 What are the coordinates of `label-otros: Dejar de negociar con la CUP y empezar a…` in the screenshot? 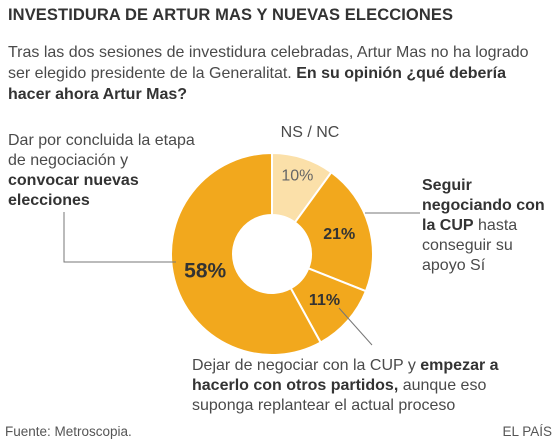 It's located at (367, 386).